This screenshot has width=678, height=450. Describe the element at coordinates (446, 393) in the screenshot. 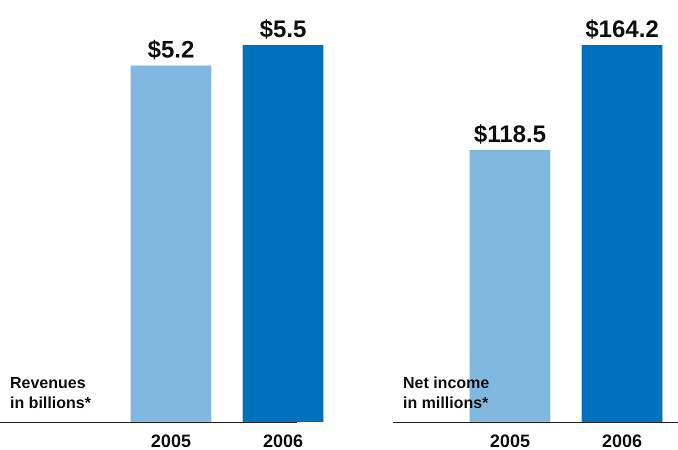

I see `y-axis-title: Net income in millions*` at that location.